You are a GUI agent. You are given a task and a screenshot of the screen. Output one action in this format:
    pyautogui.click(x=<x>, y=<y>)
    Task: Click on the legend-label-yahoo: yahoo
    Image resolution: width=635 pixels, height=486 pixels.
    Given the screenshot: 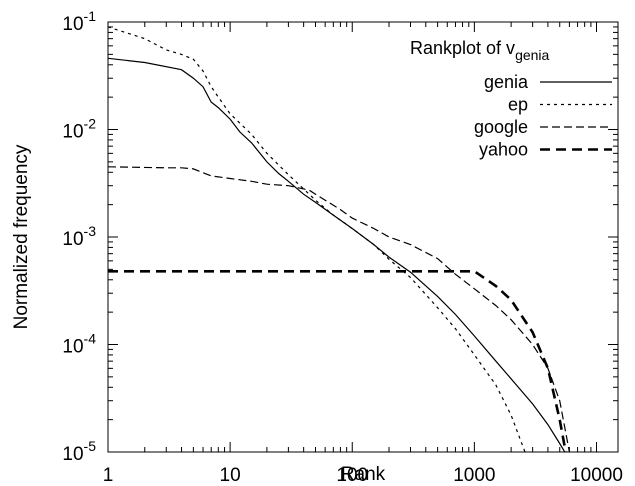 What is the action you would take?
    pyautogui.click(x=503, y=150)
    